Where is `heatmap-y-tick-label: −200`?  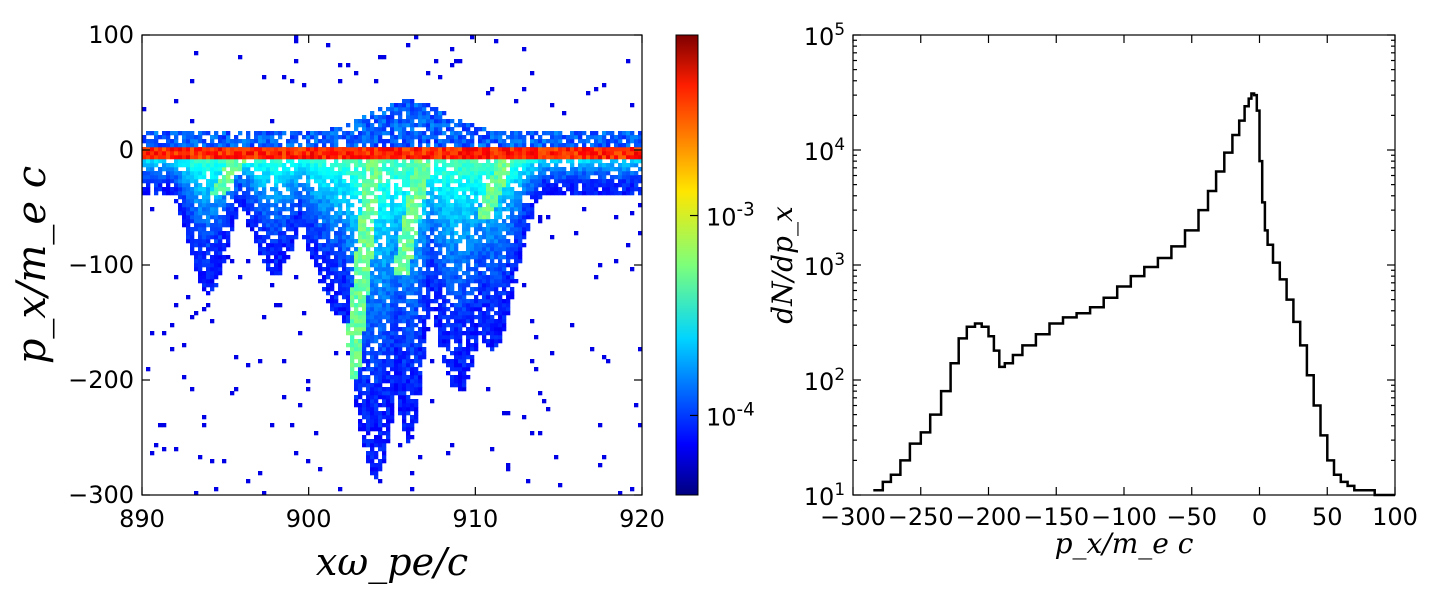
heatmap-y-tick-label: −200 is located at coordinates (101, 380).